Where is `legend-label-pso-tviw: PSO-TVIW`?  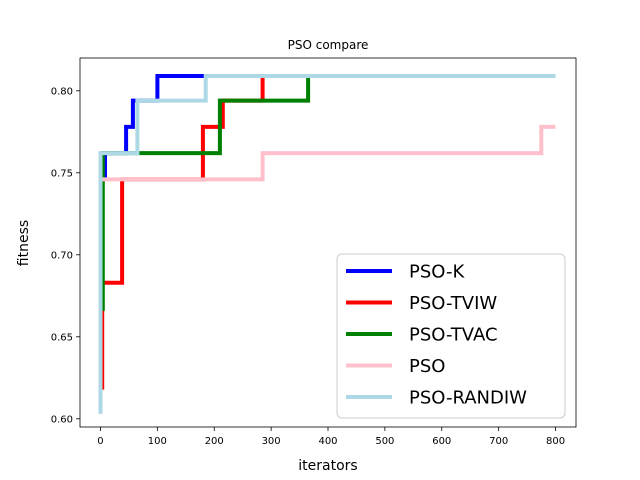
legend-label-pso-tviw: PSO-TVIW is located at coordinates (453, 303).